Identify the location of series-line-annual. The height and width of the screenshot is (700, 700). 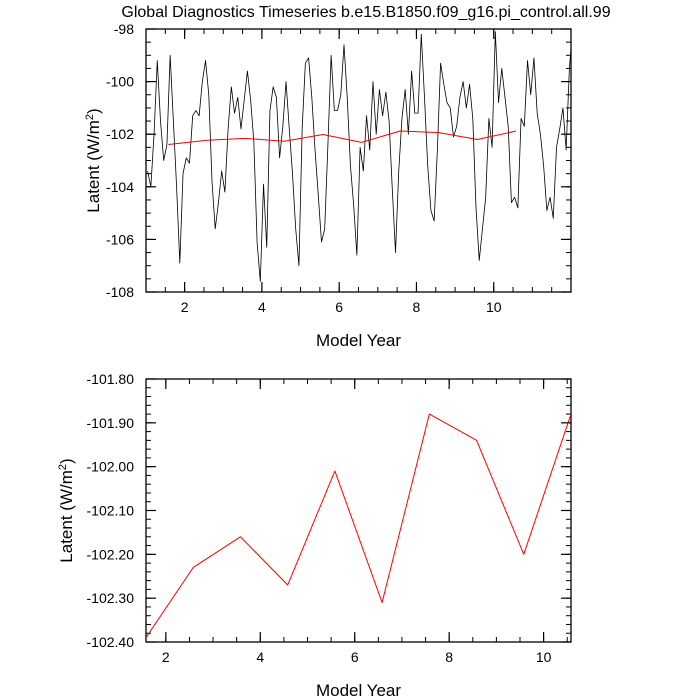
(342, 137).